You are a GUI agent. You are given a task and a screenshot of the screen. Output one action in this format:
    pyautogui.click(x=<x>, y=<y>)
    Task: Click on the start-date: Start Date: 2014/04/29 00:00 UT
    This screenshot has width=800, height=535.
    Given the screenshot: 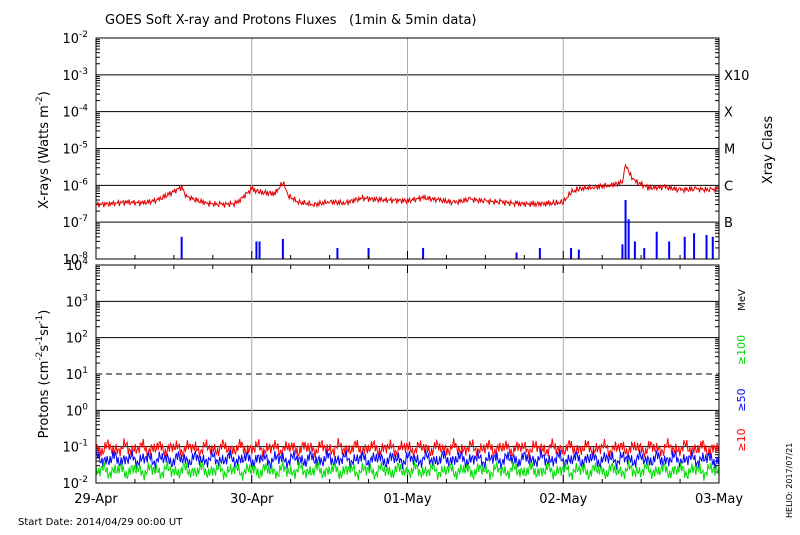 What is the action you would take?
    pyautogui.click(x=100, y=522)
    